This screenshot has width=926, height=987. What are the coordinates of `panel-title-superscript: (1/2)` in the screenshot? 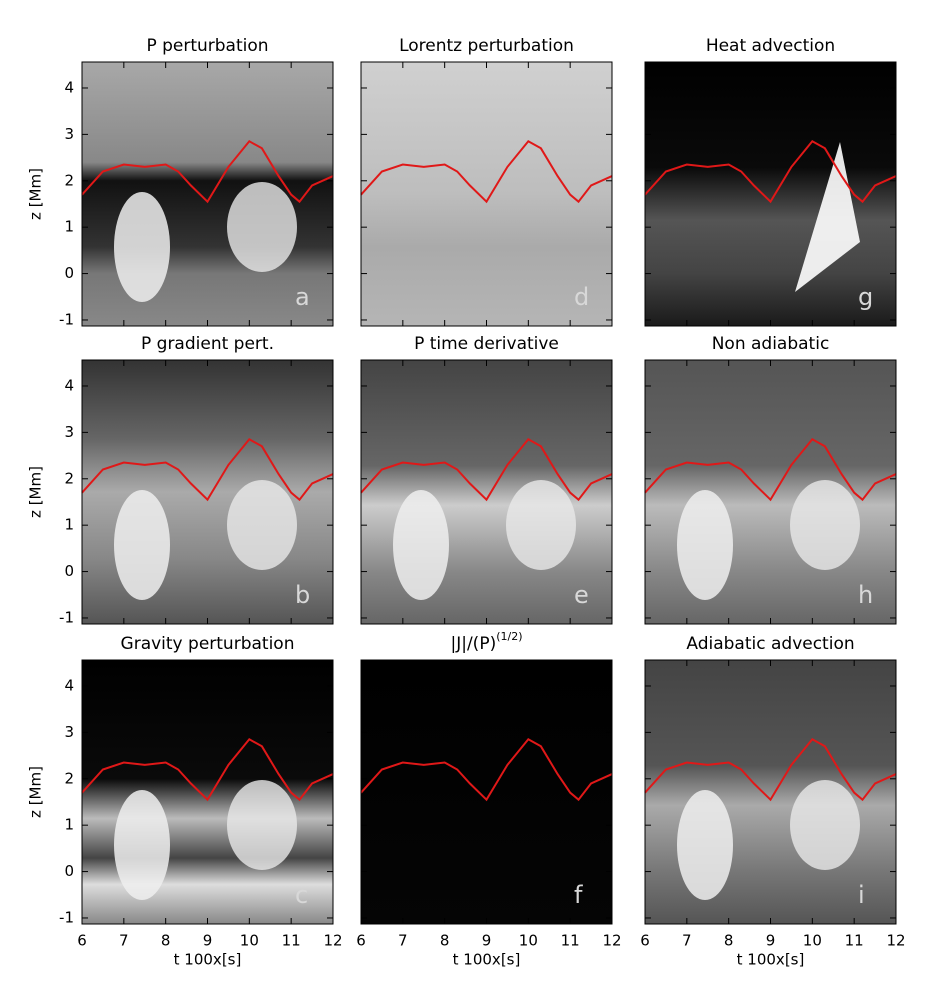 It's located at (509, 636).